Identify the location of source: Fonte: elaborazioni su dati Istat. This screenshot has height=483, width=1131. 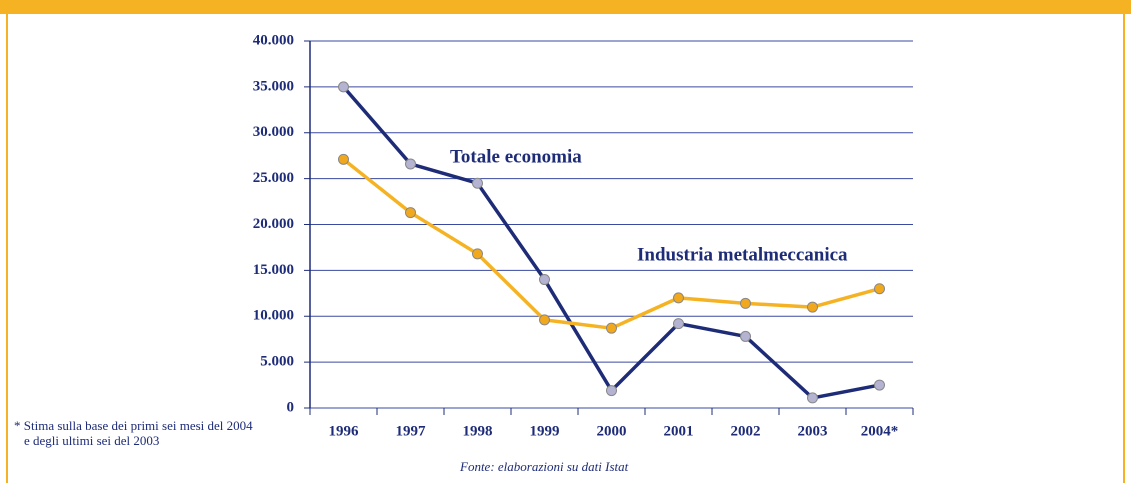
(544, 466).